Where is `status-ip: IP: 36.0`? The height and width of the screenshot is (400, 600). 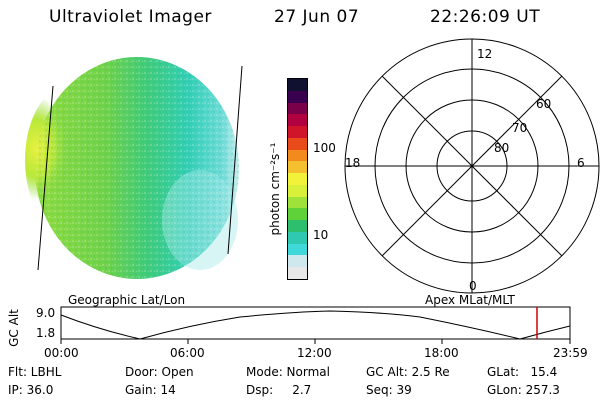 status-ip: IP: 36.0 is located at coordinates (31, 390).